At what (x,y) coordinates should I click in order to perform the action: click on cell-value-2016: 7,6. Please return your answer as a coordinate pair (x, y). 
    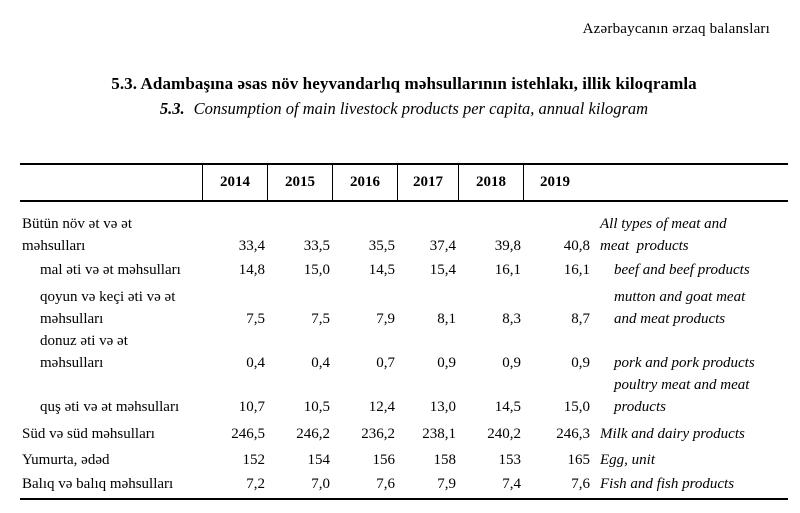
    Looking at the image, I should click on (385, 484).